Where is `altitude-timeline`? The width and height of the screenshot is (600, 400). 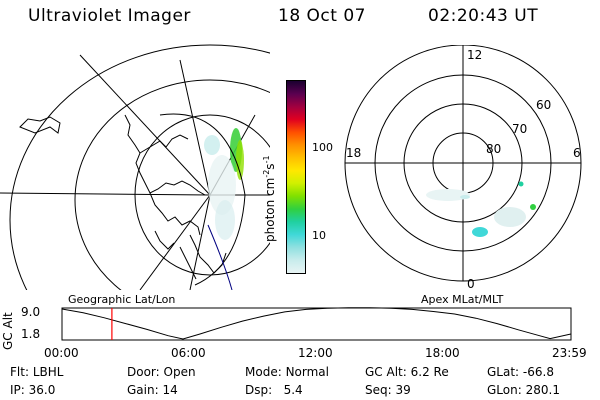 altitude-timeline is located at coordinates (316, 324).